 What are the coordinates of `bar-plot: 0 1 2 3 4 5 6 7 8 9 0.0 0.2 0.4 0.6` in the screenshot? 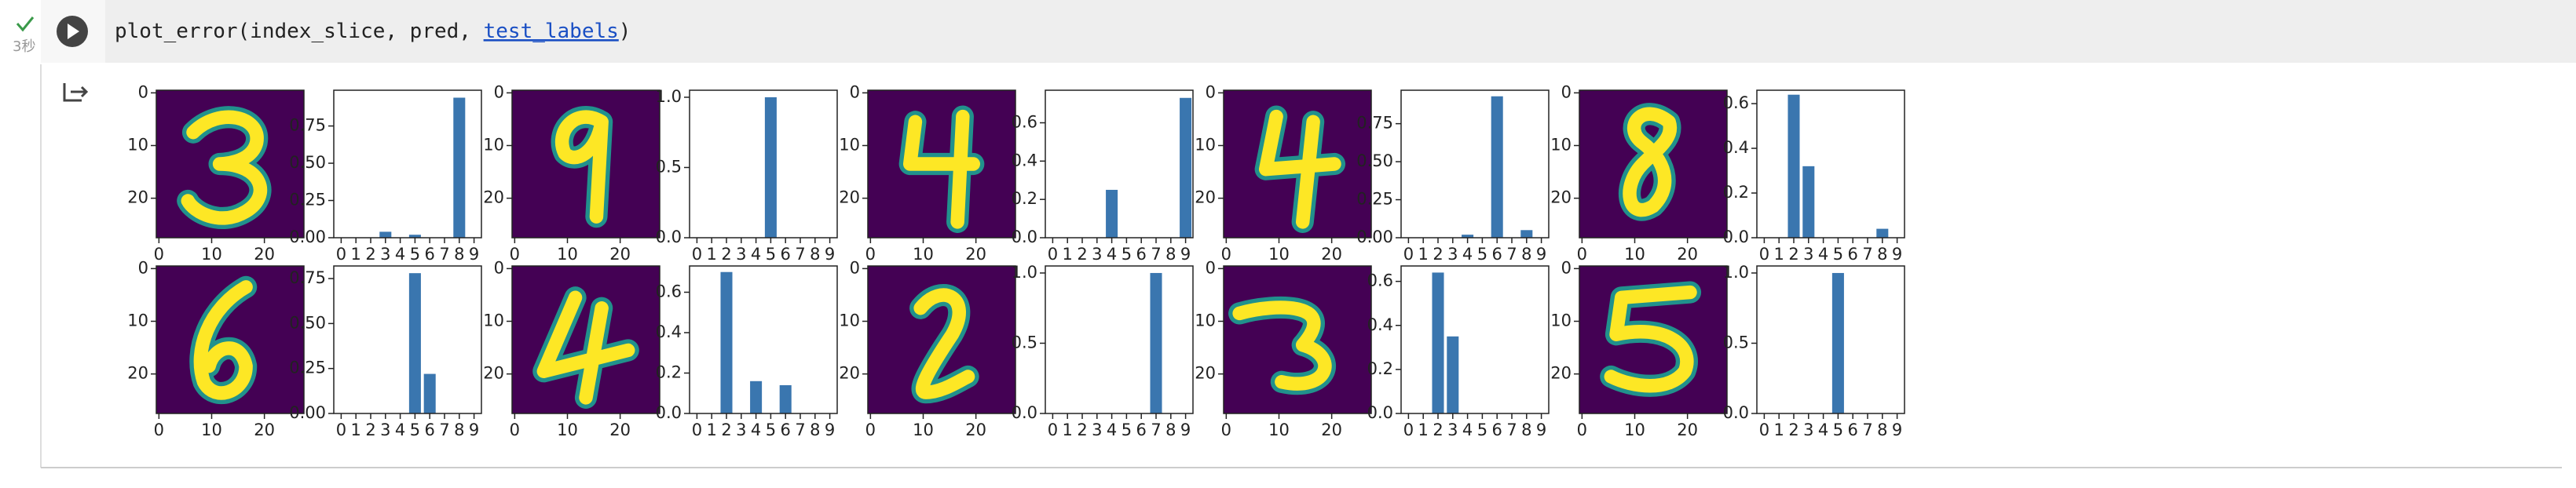 It's located at (1459, 352).